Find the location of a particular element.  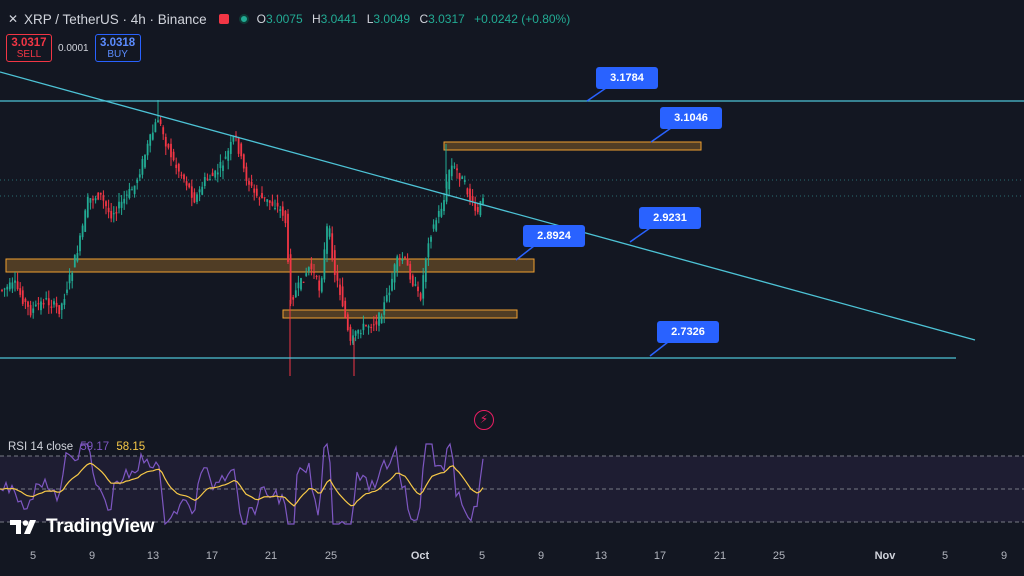

symbol-title: XRP / TetherUS · 4h · Binance is located at coordinates (115, 19).